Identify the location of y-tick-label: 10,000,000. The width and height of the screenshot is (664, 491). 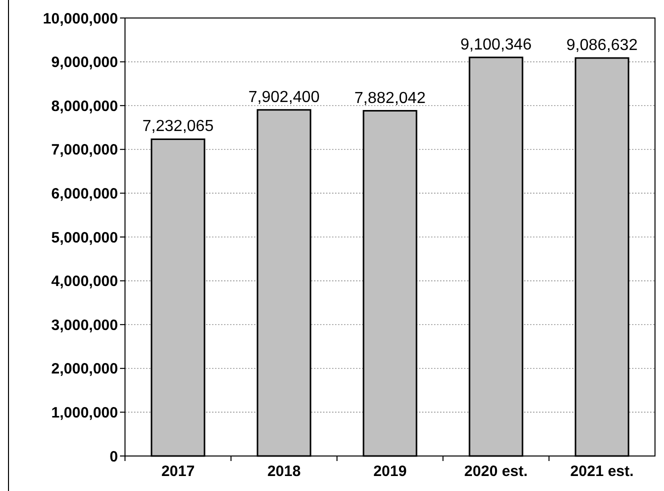
(80, 19).